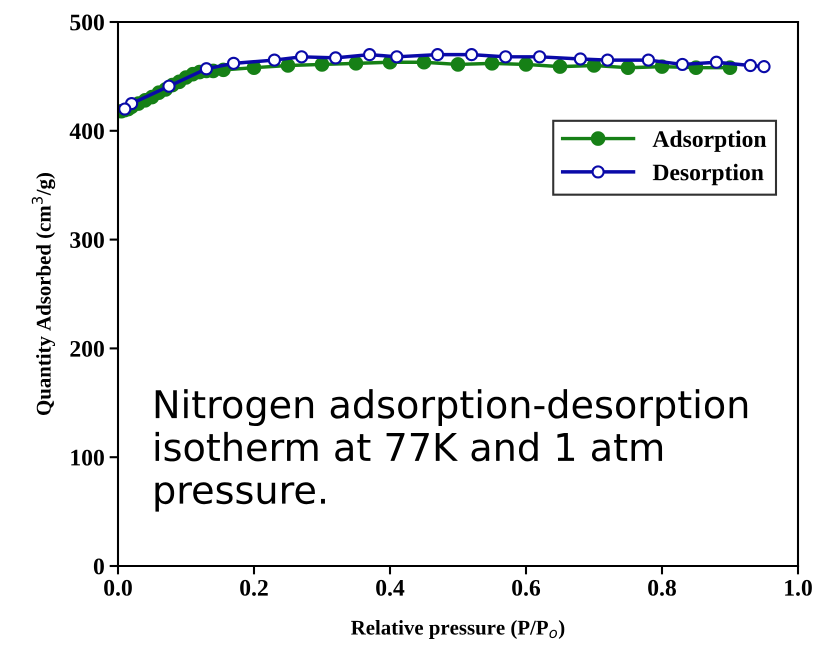  I want to click on x-tick-label: 0.0, so click(118, 588).